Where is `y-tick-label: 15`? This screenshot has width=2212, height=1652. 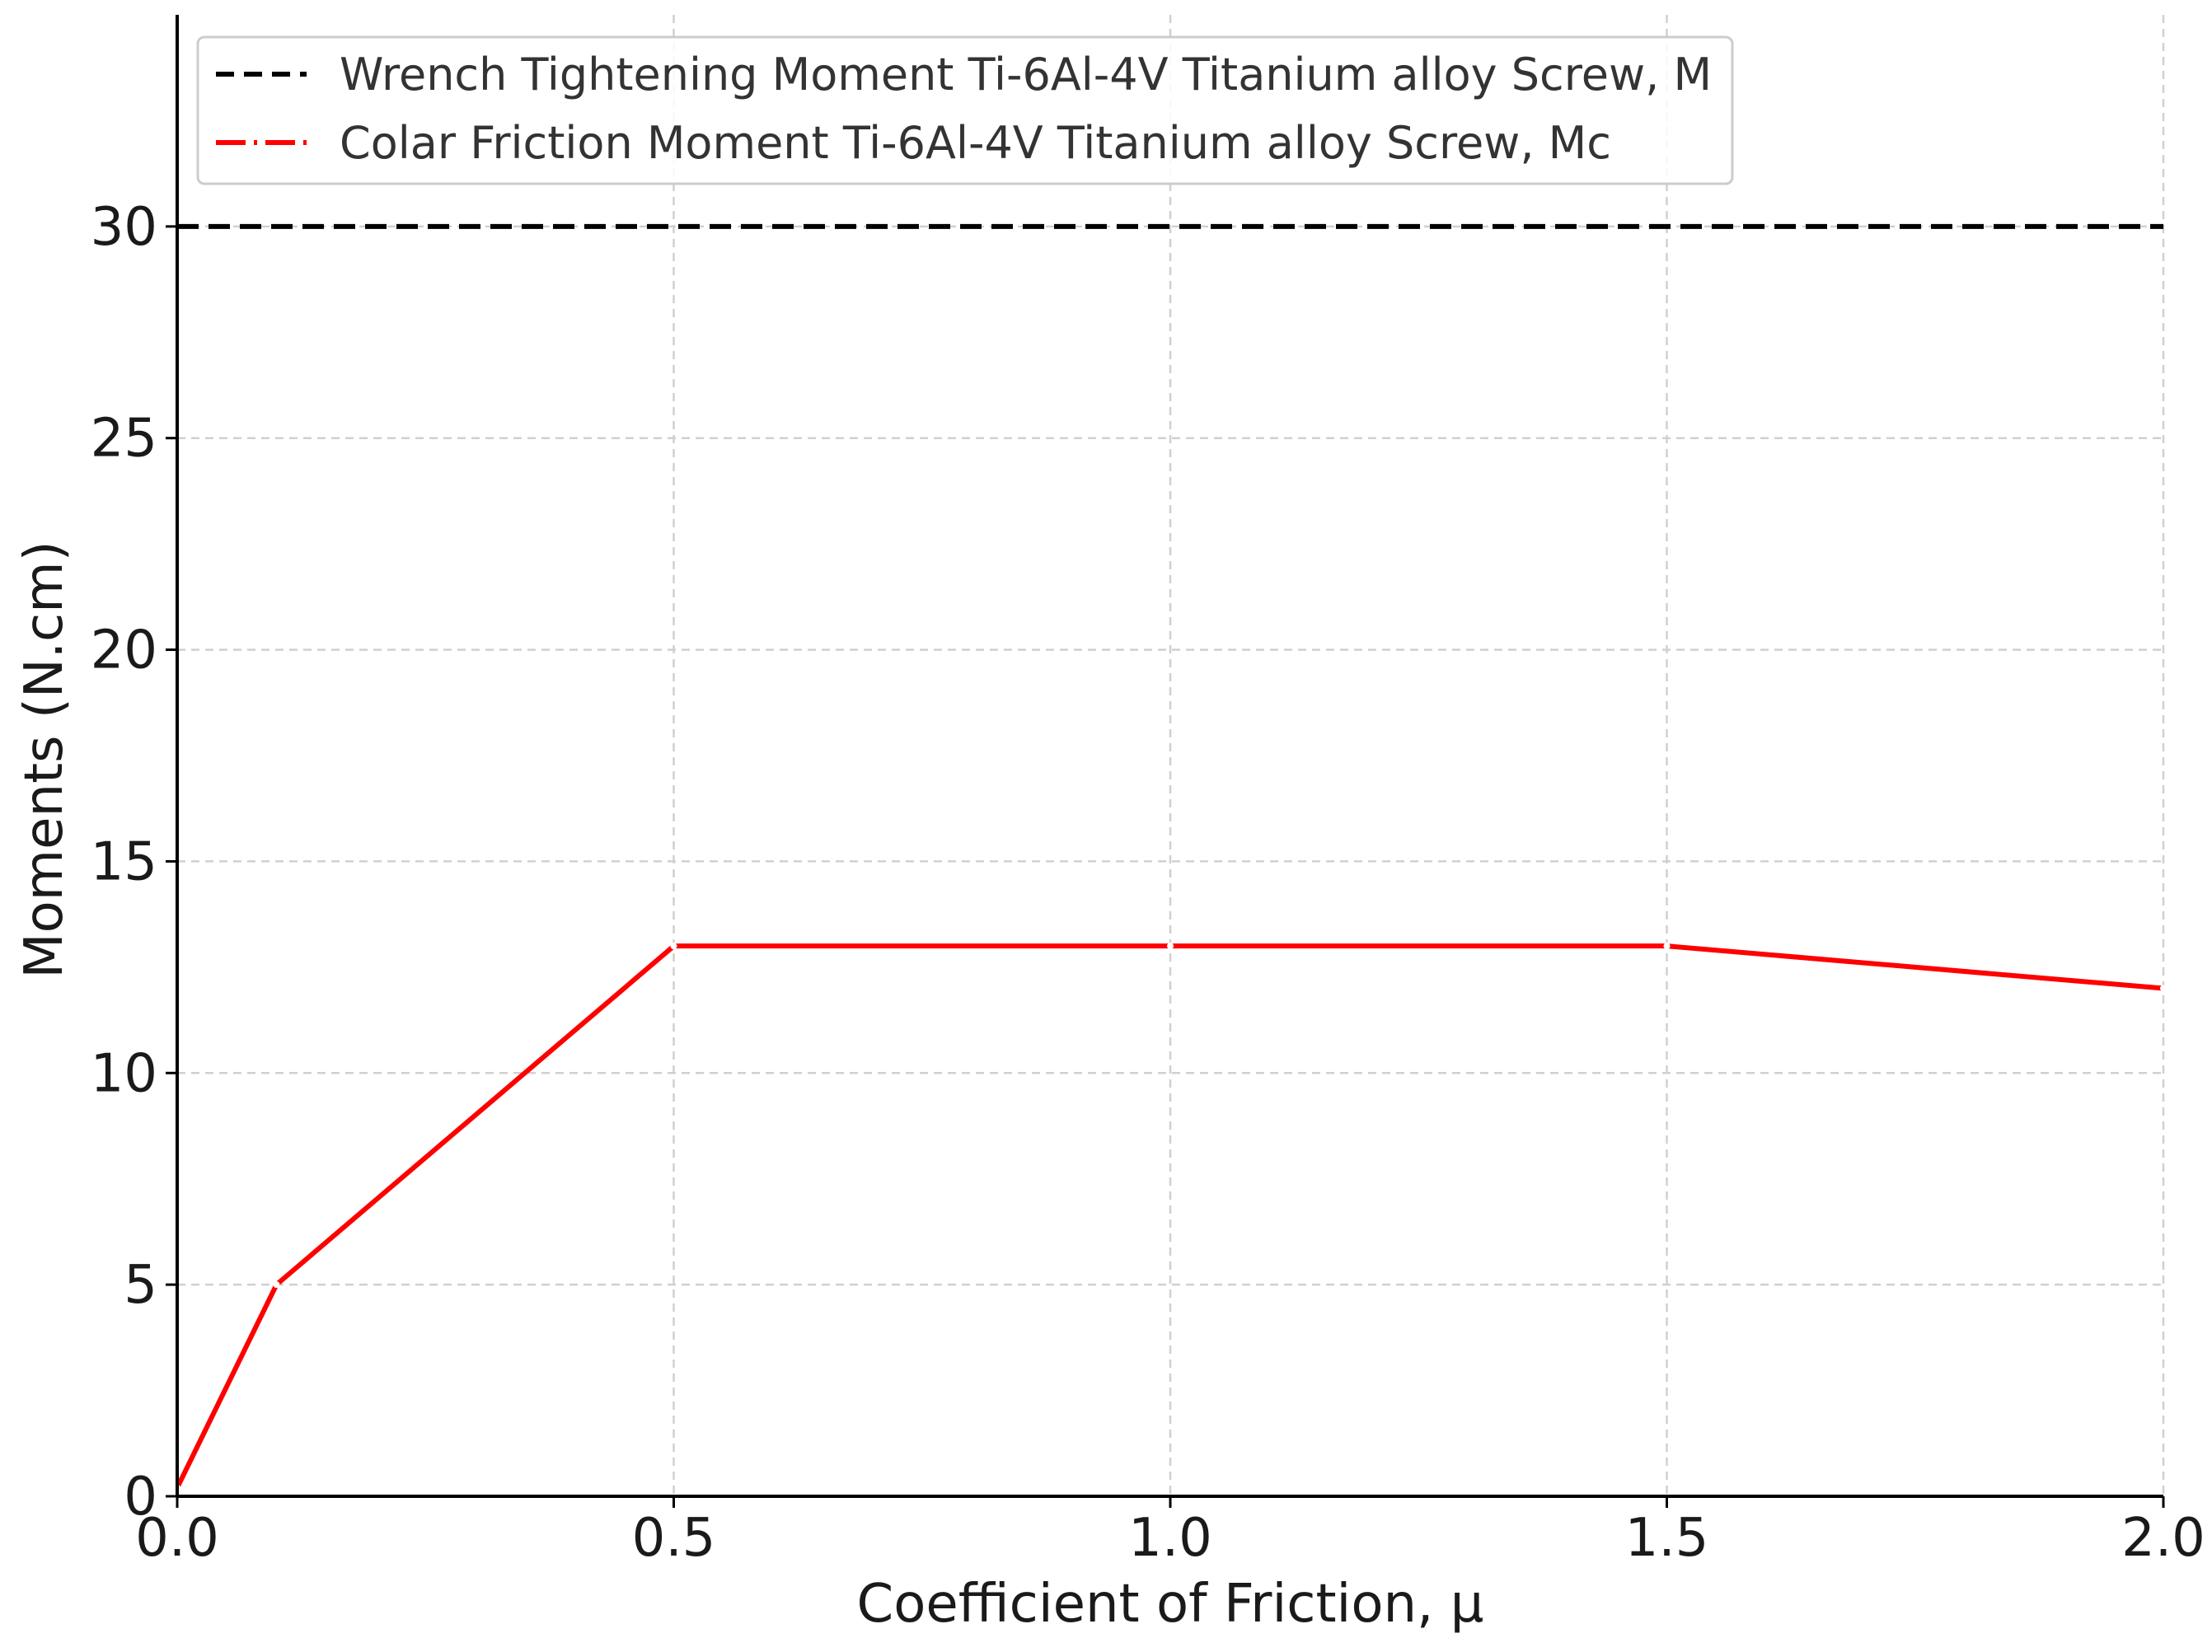 y-tick-label: 15 is located at coordinates (124, 862).